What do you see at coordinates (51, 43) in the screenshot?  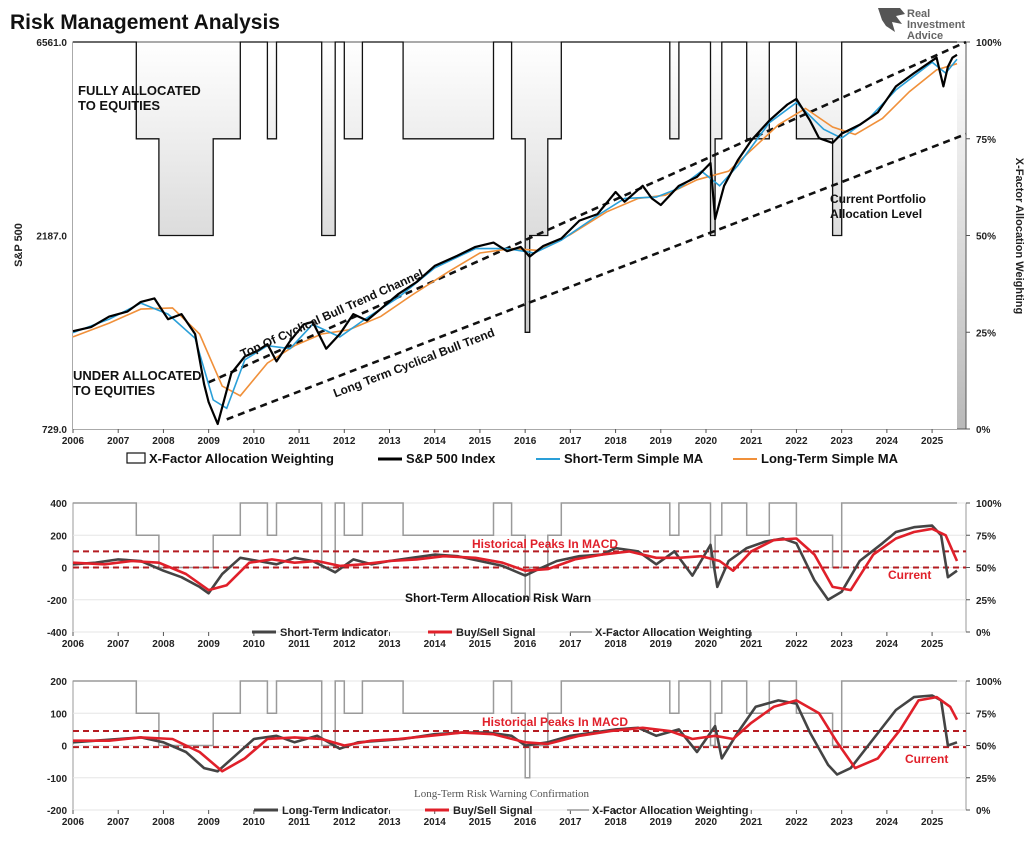 I see `y-tick-label: 6561.0` at bounding box center [51, 43].